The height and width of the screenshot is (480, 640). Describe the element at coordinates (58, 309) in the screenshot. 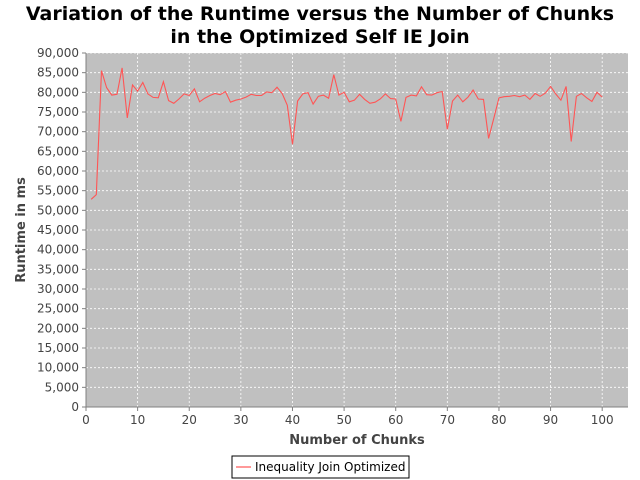

I see `y-tick-label: 25,000` at that location.